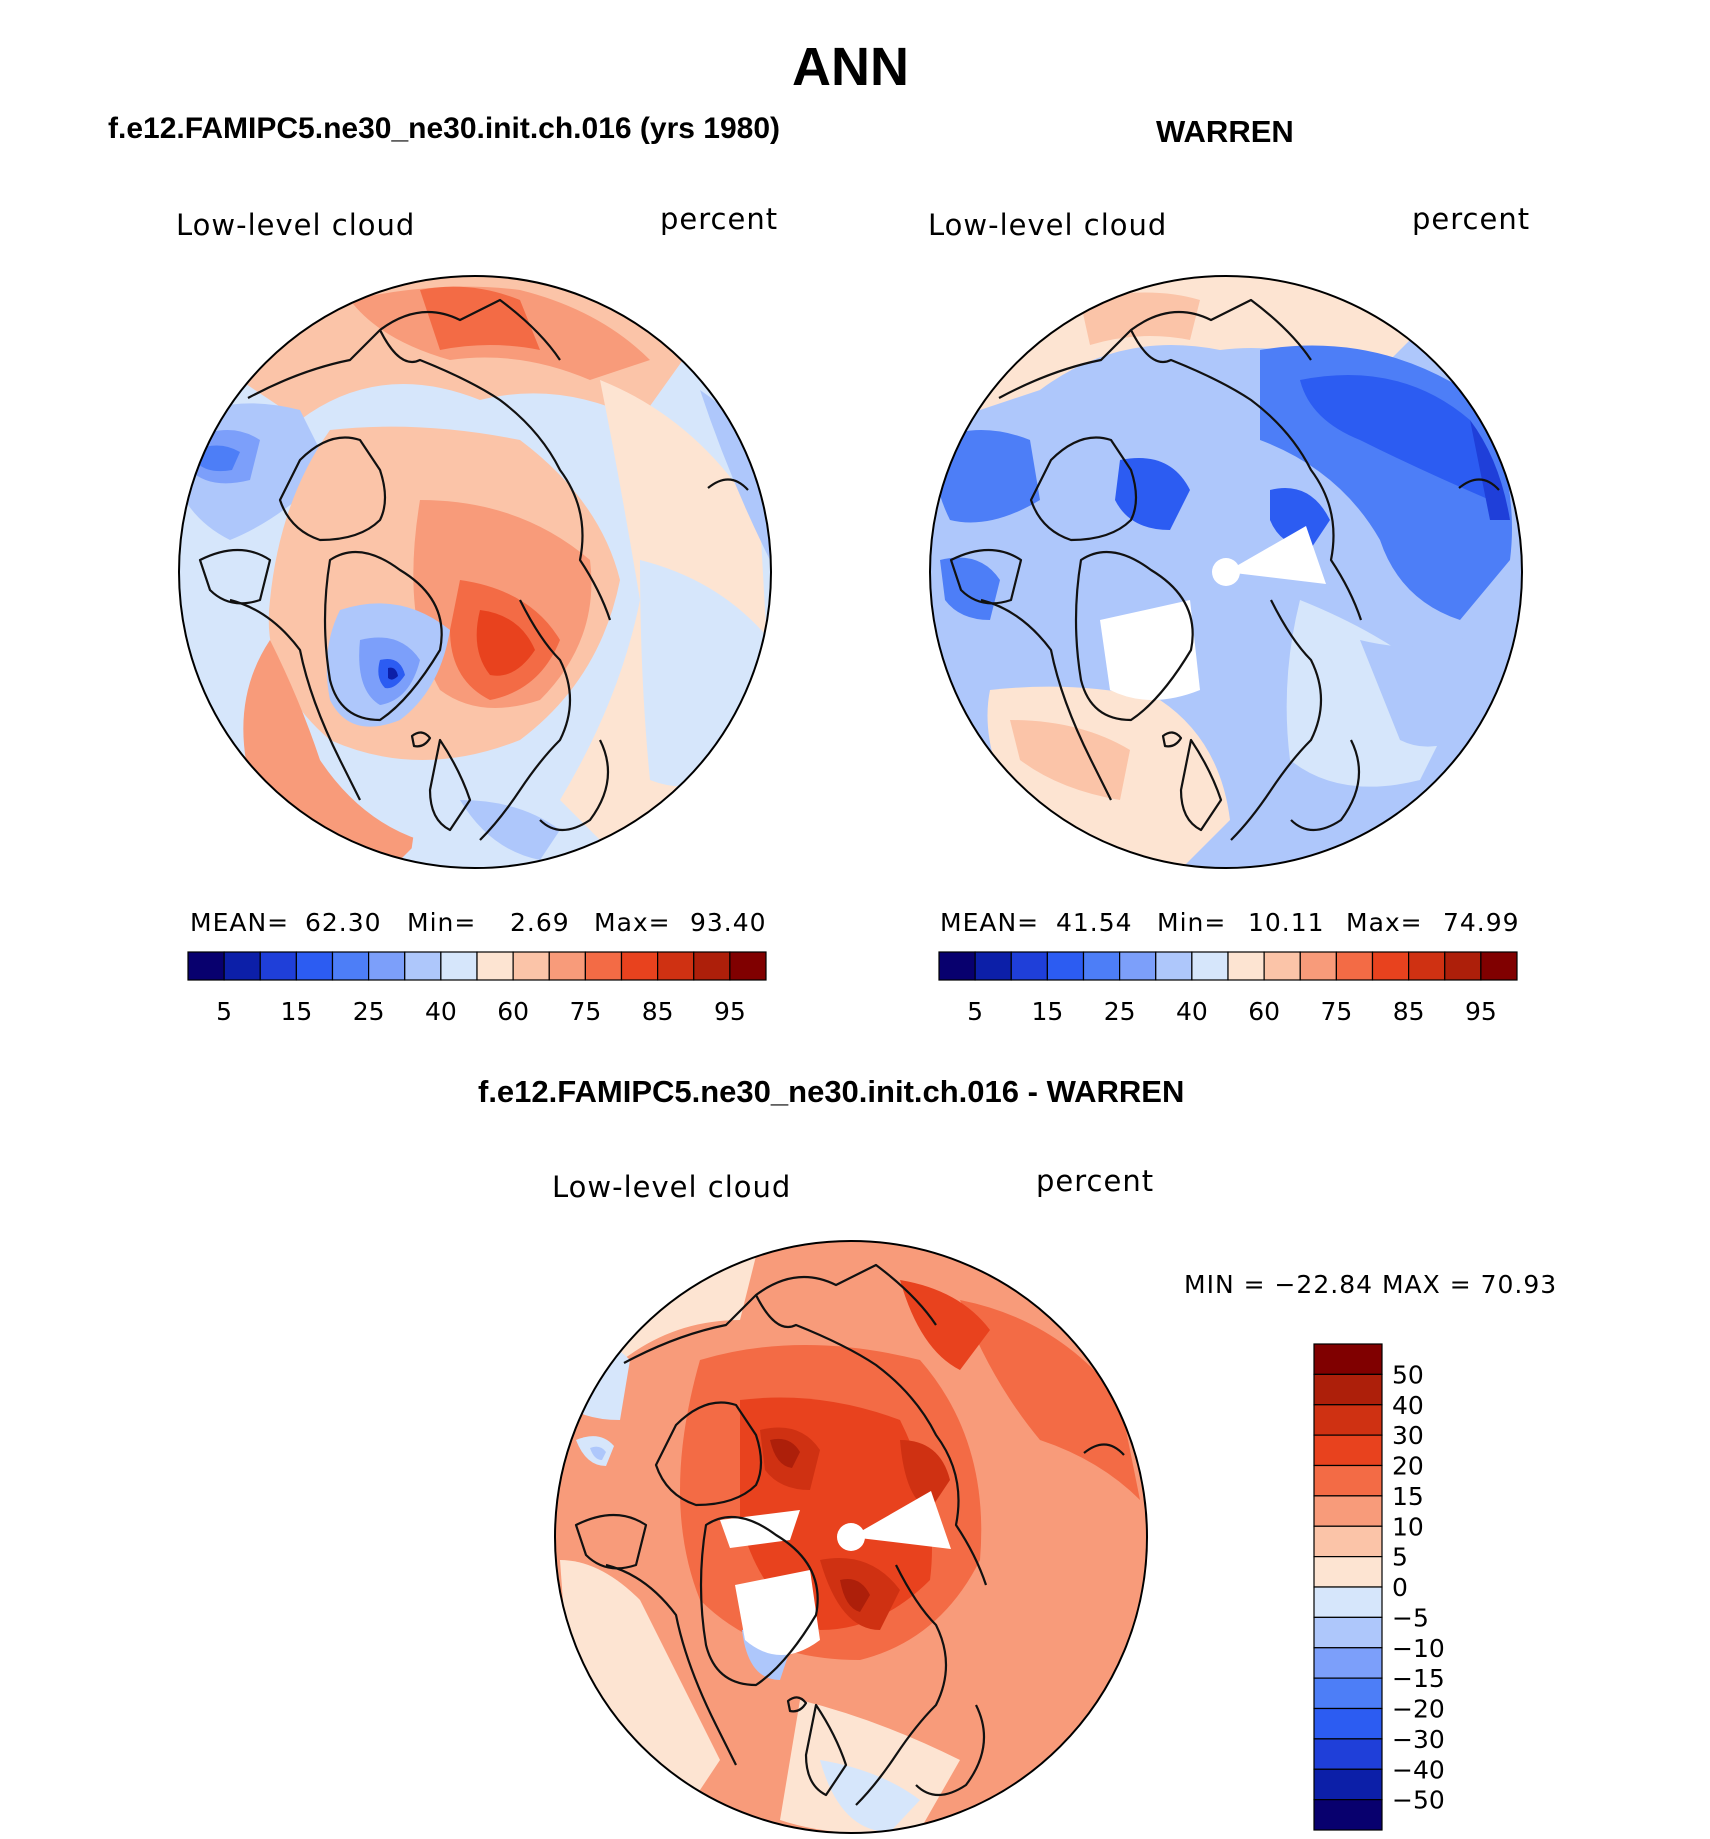 The image size is (1710, 1839). I want to click on diff-variable-label: Low-level cloud, so click(672, 1187).